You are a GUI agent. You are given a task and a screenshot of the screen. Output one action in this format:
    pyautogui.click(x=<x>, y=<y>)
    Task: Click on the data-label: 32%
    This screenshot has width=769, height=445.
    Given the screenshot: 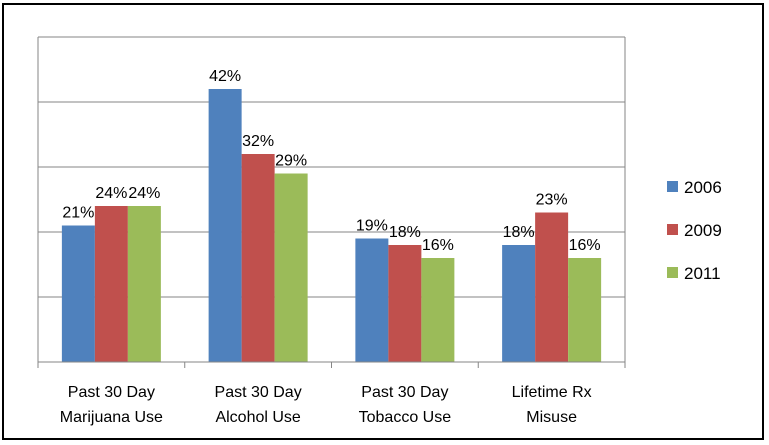 What is the action you would take?
    pyautogui.click(x=258, y=141)
    